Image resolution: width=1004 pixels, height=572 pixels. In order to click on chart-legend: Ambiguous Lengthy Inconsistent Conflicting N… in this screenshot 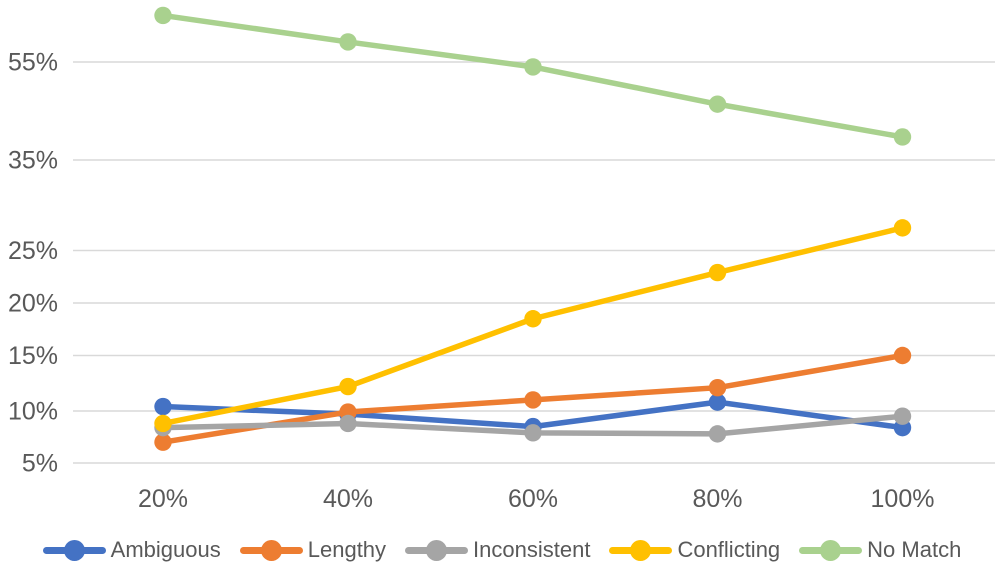, I will do `click(502, 550)`.